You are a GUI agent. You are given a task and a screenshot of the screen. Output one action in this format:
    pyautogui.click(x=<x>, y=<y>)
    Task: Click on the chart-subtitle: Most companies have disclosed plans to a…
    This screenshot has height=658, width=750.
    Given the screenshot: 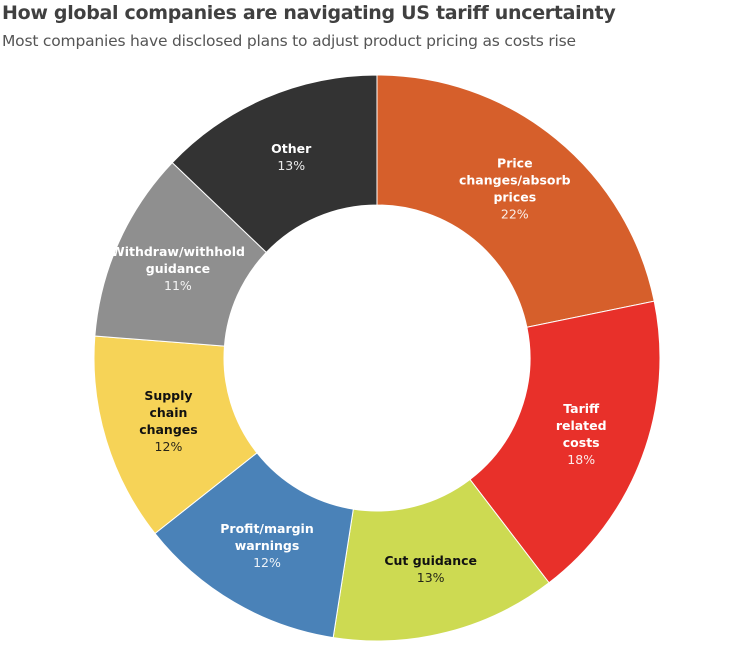 What is the action you would take?
    pyautogui.click(x=289, y=41)
    